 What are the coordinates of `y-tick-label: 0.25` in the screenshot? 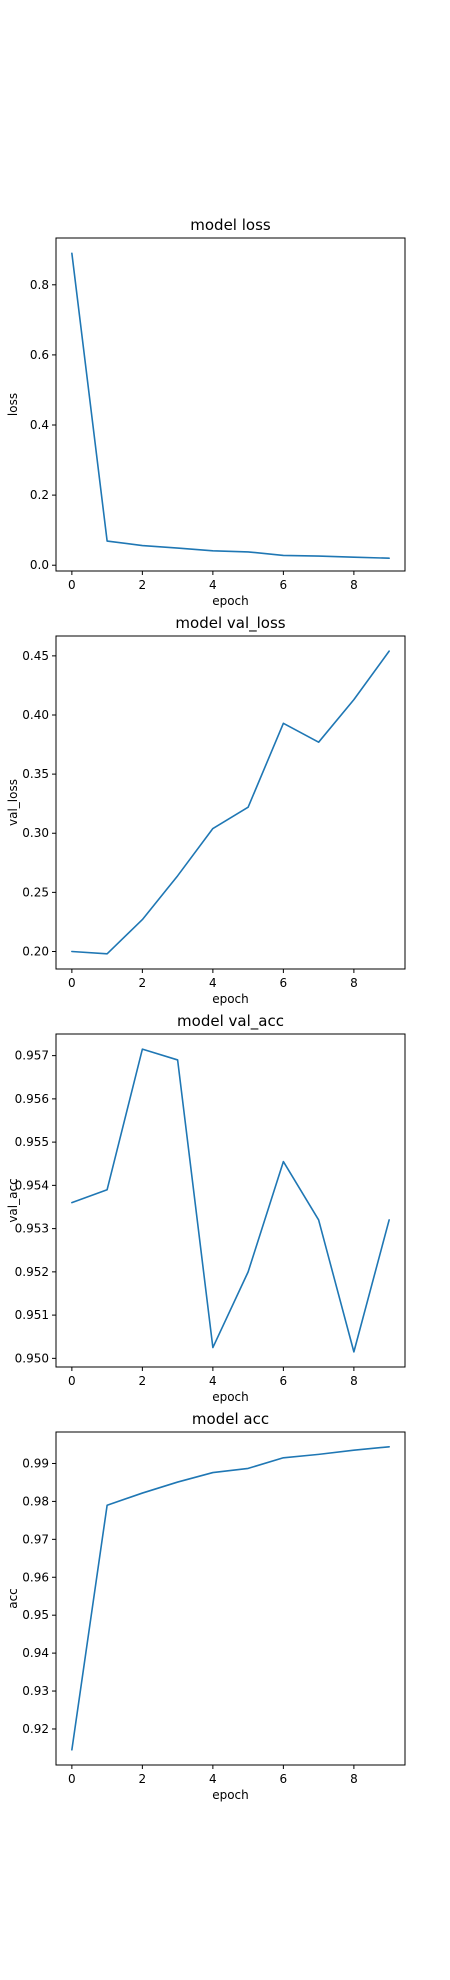 It's located at (35, 892).